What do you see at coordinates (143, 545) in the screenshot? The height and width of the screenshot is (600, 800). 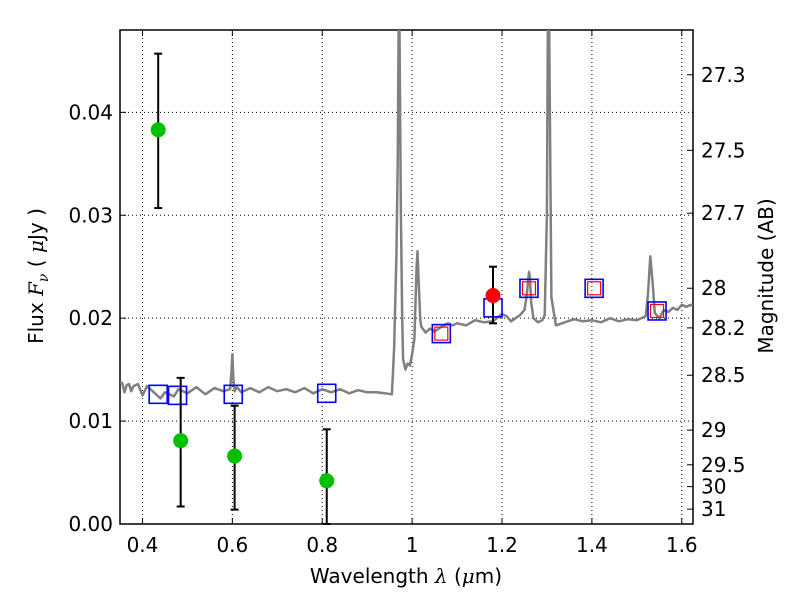 I see `x-tick-label: 0.4` at bounding box center [143, 545].